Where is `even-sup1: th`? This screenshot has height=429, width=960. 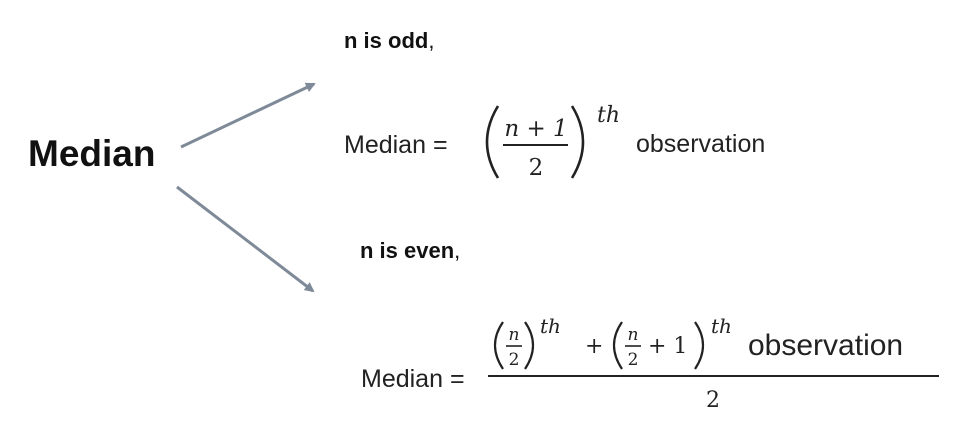 even-sup1: th is located at coordinates (550, 326).